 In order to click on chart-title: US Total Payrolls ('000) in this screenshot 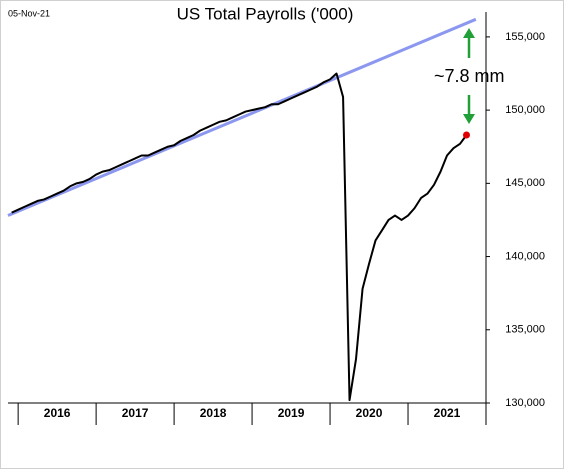, I will do `click(265, 13)`.